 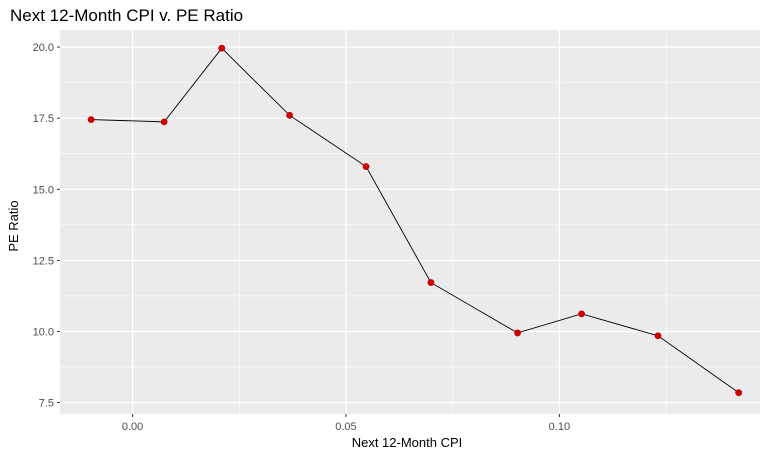 I want to click on x-axis-ticks: 0.00 0.05 0.10, so click(x=346, y=423).